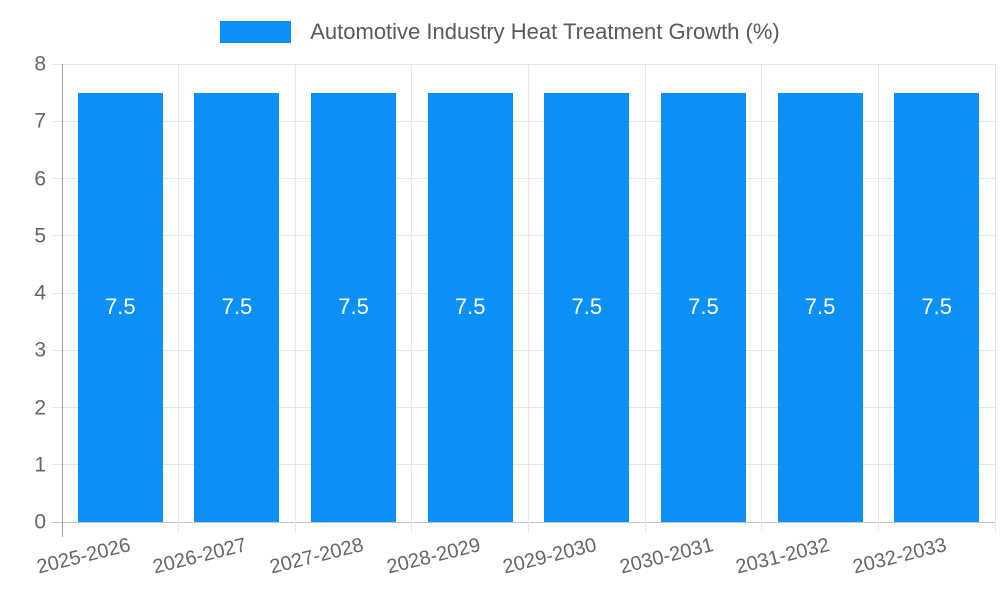 This screenshot has width=1000, height=600. I want to click on x-tick-label: 2025-2026, so click(83, 556).